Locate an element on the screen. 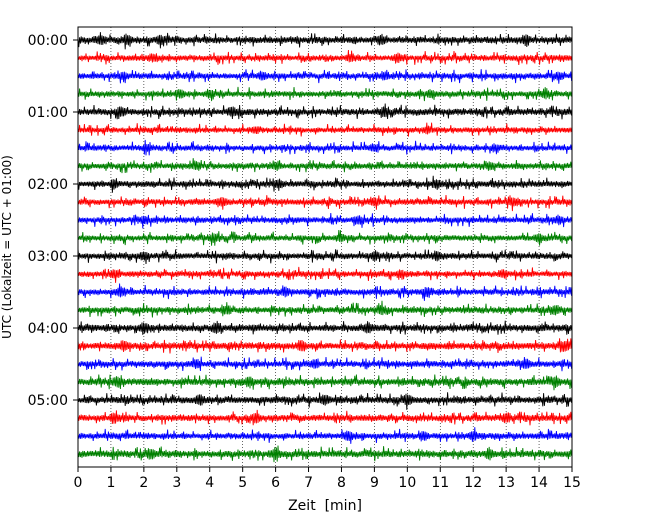 This screenshot has width=650, height=520. x-tick-label: 6 is located at coordinates (275, 483).